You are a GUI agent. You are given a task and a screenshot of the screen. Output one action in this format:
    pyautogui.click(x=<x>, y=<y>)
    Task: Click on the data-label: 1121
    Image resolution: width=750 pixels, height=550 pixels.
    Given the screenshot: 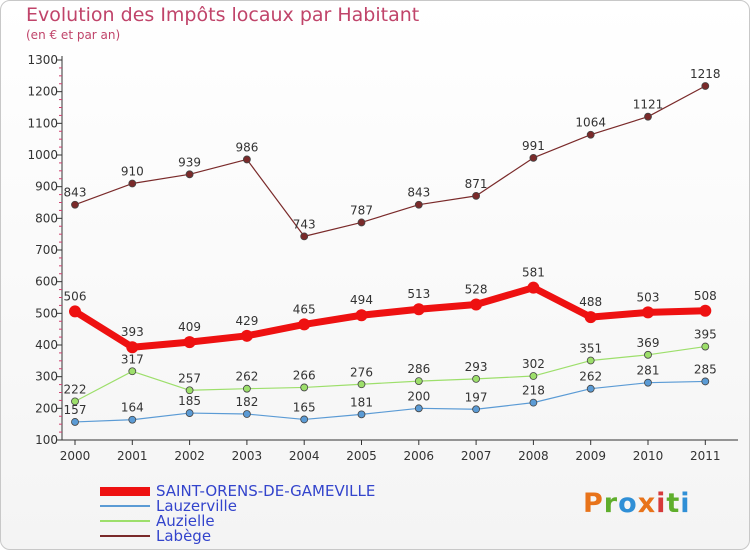 What is the action you would take?
    pyautogui.click(x=648, y=105)
    